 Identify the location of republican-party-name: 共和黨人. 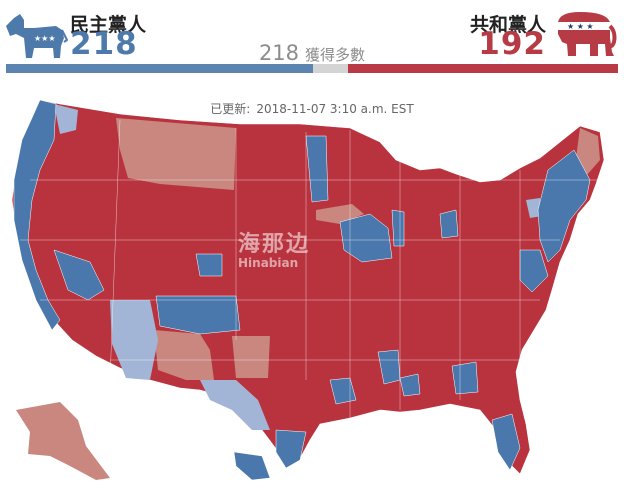
(507, 25).